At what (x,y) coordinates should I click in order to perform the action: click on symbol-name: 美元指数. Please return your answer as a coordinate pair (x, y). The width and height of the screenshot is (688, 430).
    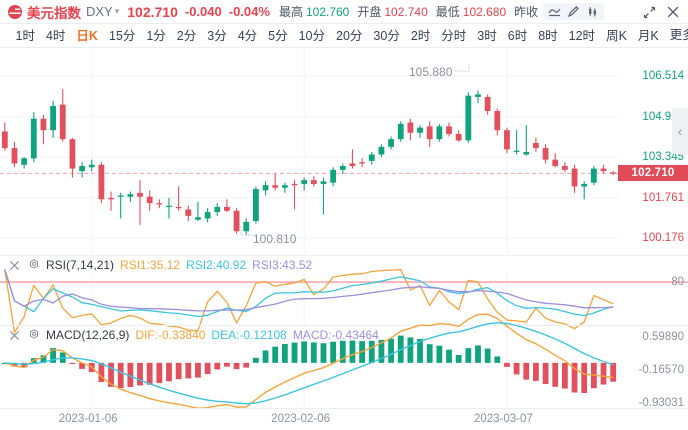
    Looking at the image, I should click on (54, 13).